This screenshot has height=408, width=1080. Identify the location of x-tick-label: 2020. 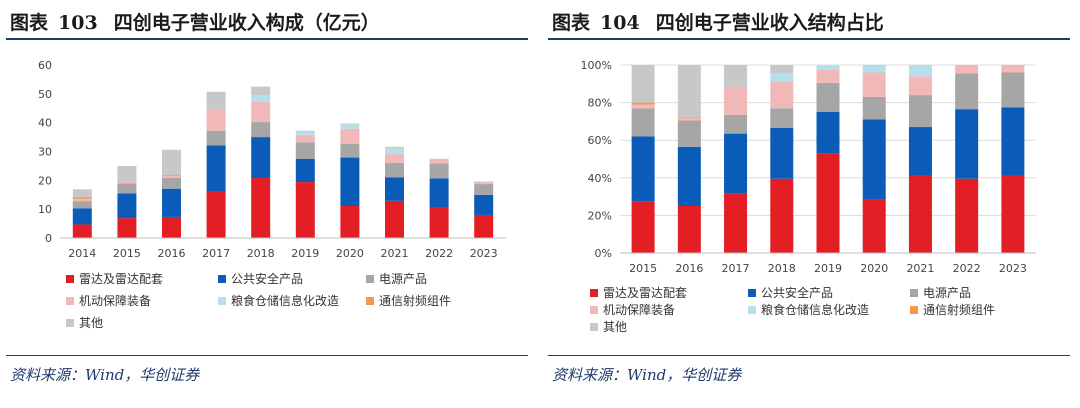
(350, 253).